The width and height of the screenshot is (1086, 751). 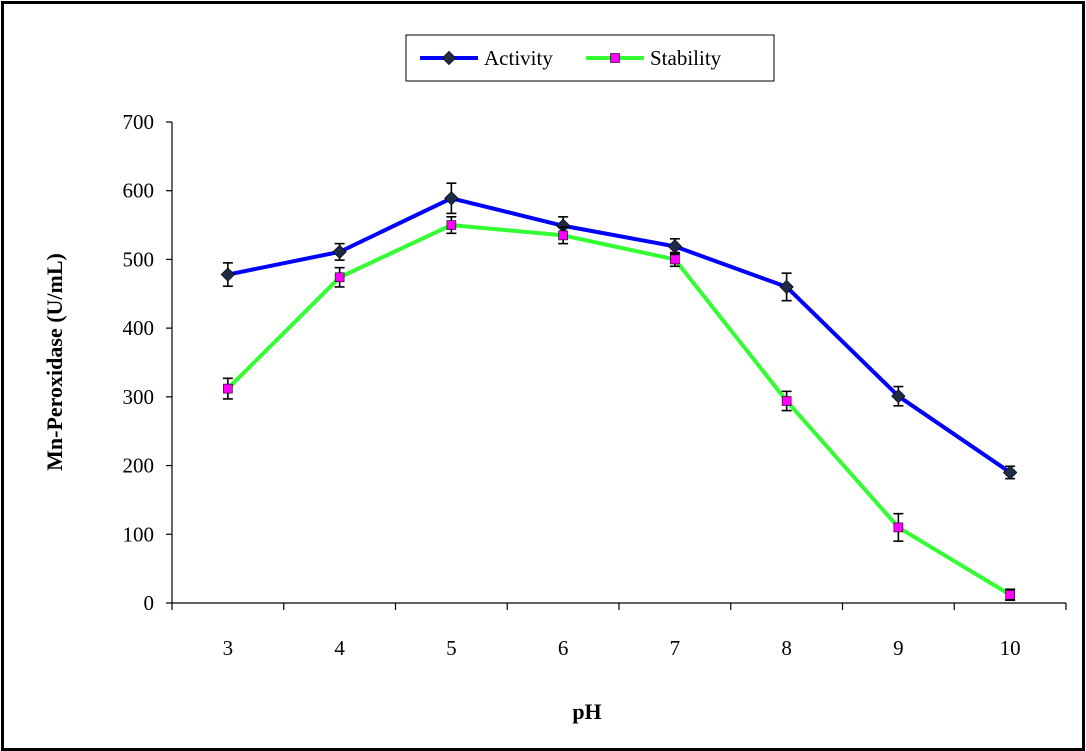 What do you see at coordinates (1010, 648) in the screenshot?
I see `x-tick-label: 10` at bounding box center [1010, 648].